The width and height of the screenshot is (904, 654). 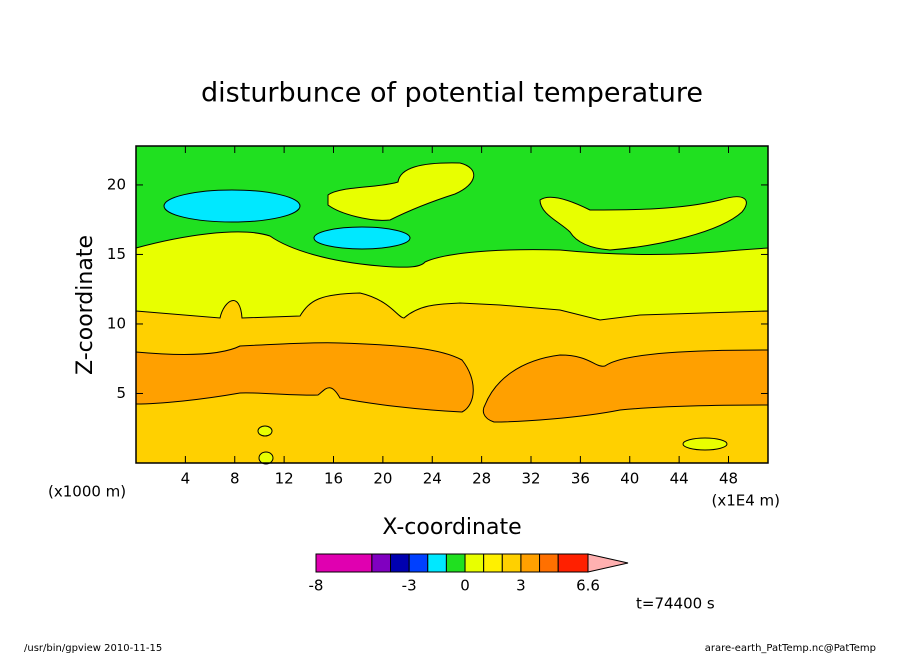 What do you see at coordinates (675, 604) in the screenshot?
I see `time-label: t=74400 s` at bounding box center [675, 604].